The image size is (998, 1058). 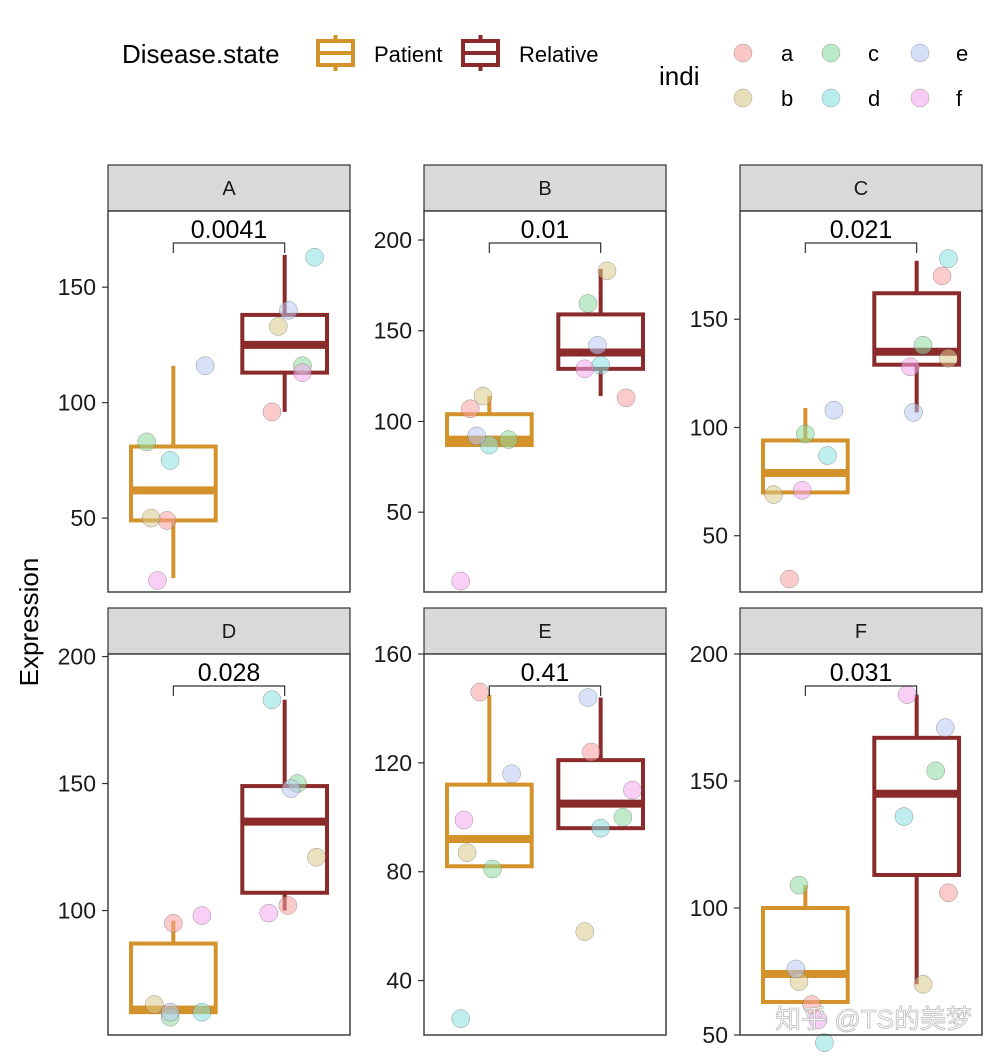 I want to click on legend-point-f, so click(x=920, y=98).